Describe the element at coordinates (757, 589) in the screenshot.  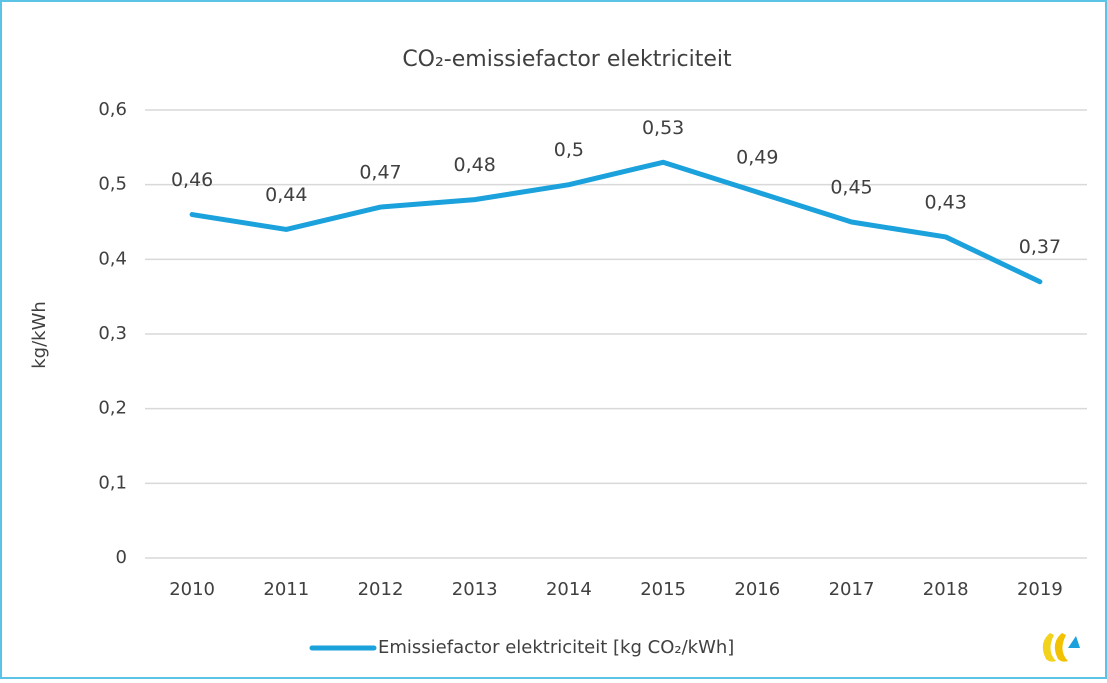
I see `x-tick-label: 2016` at that location.